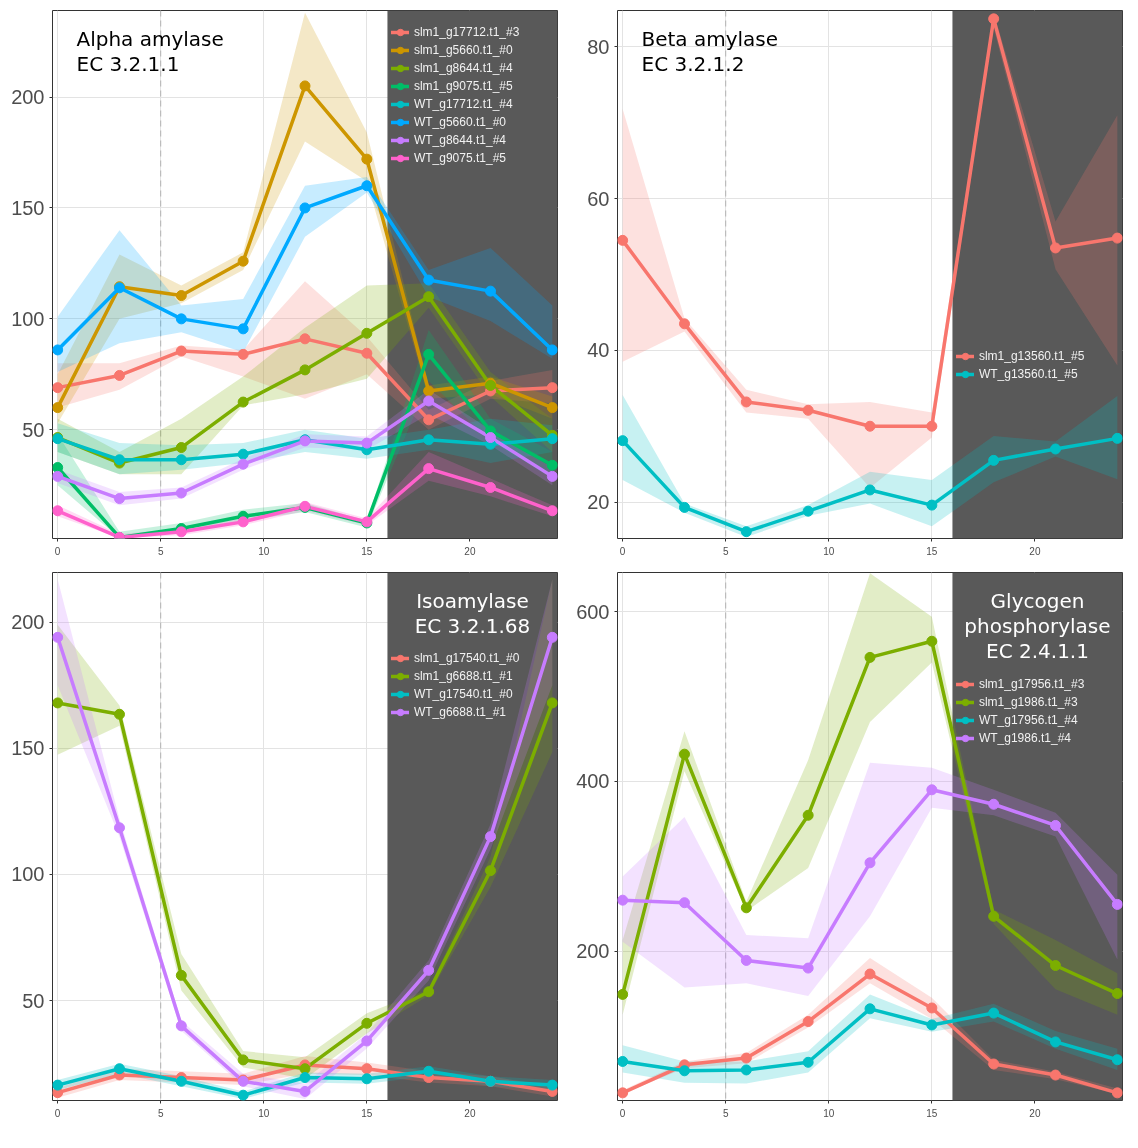  Describe the element at coordinates (463, 104) in the screenshot. I see `legend-label: WT_g17712.t1_#4` at that location.